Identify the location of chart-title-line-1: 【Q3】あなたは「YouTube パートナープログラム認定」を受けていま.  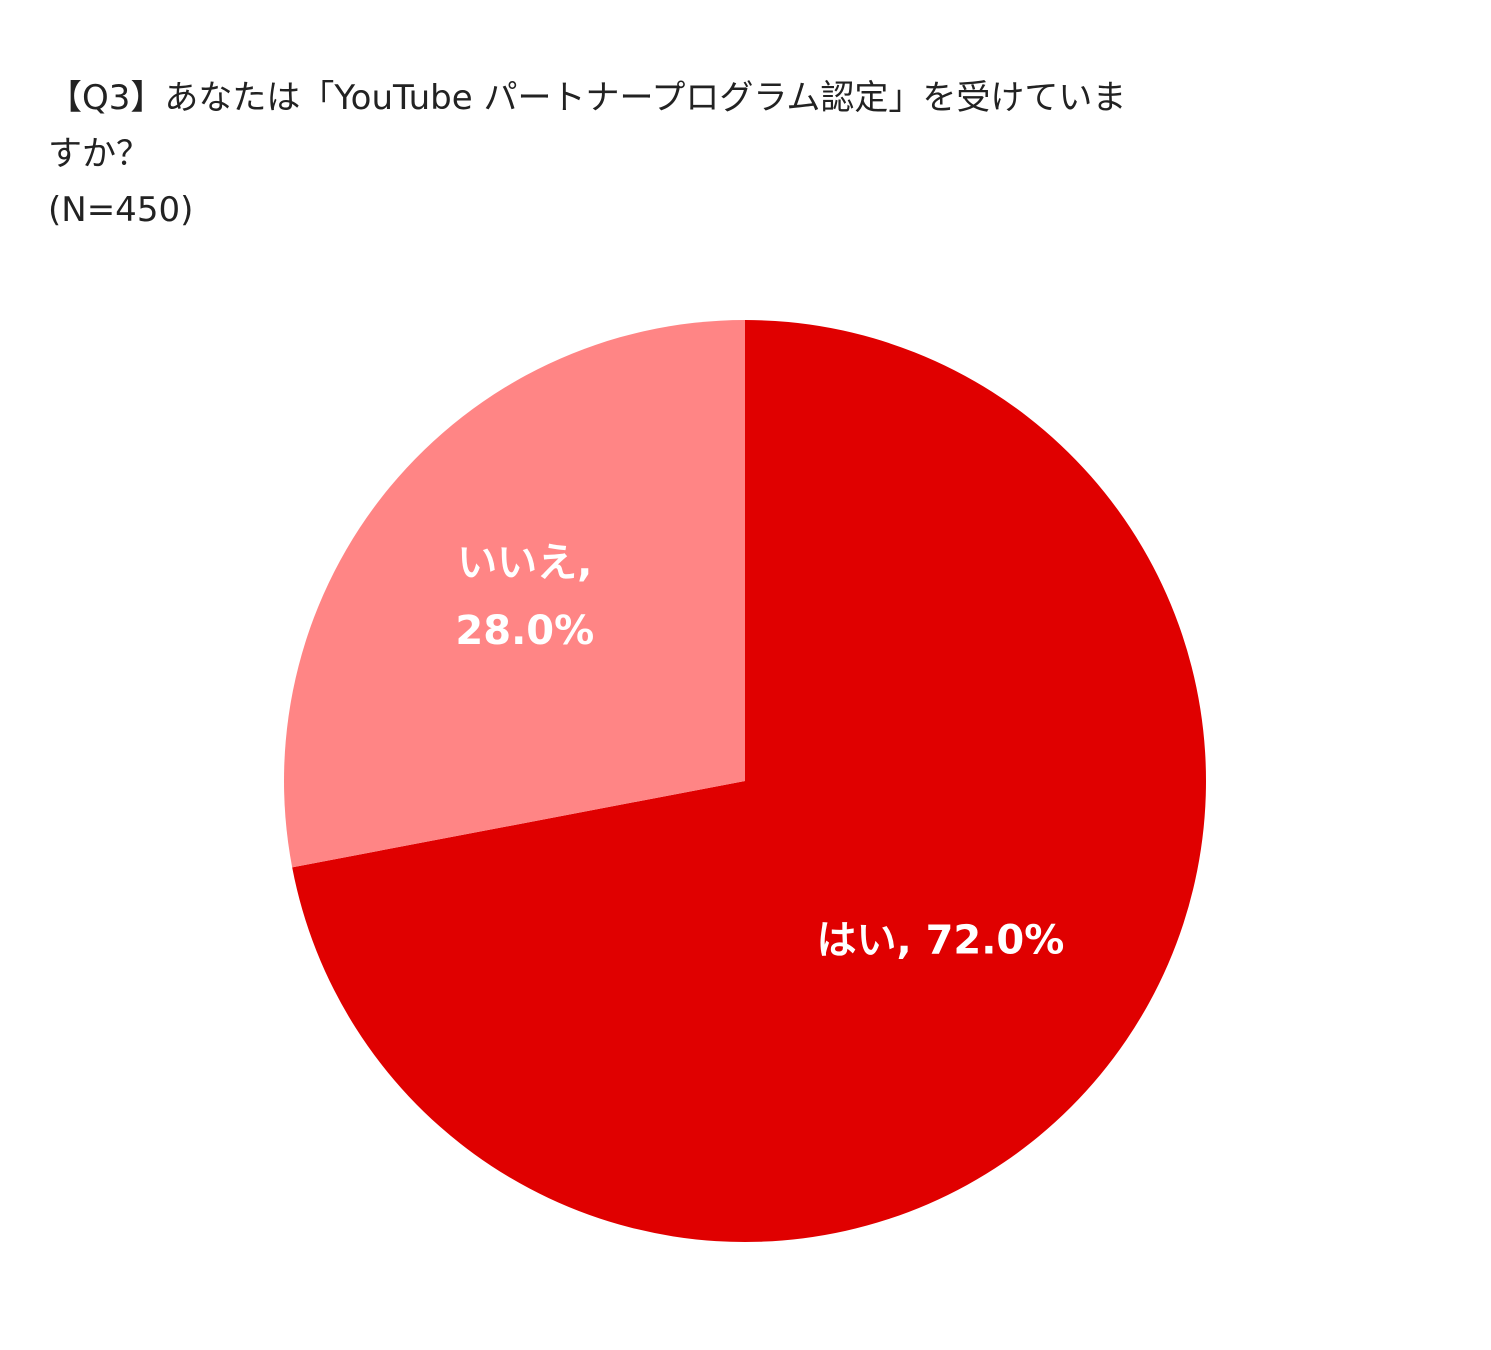
(587, 98).